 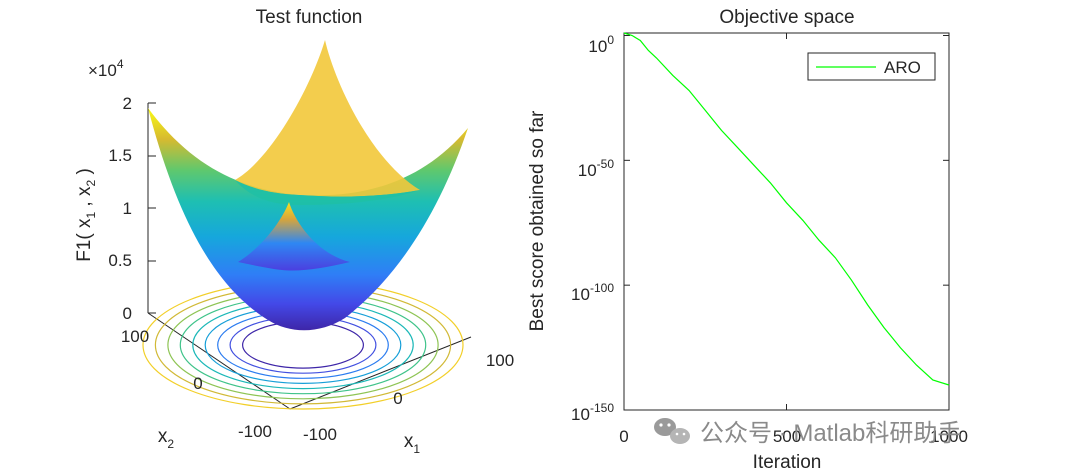 I want to click on z-tick-label: 2, so click(x=127, y=103).